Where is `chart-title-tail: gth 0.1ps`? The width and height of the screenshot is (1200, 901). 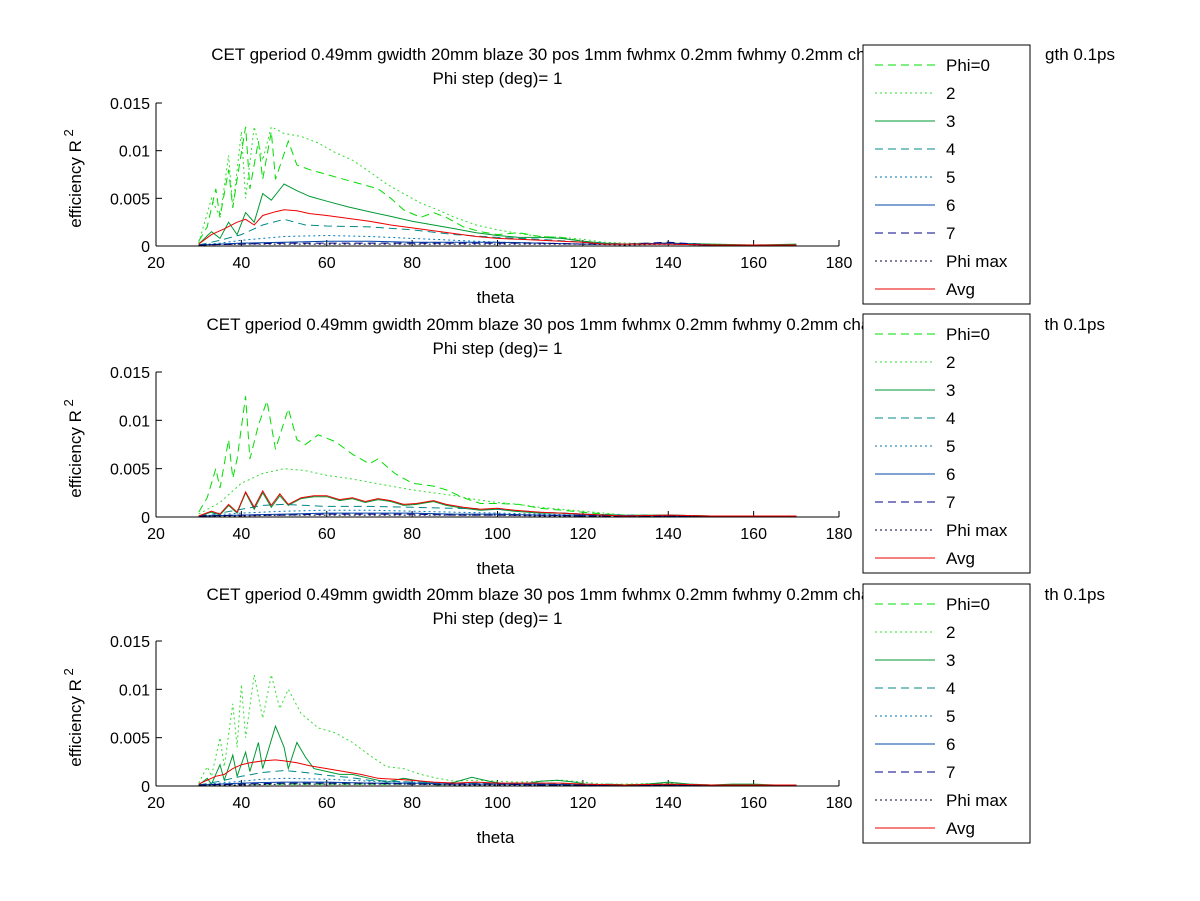
chart-title-tail: gth 0.1ps is located at coordinates (1080, 54).